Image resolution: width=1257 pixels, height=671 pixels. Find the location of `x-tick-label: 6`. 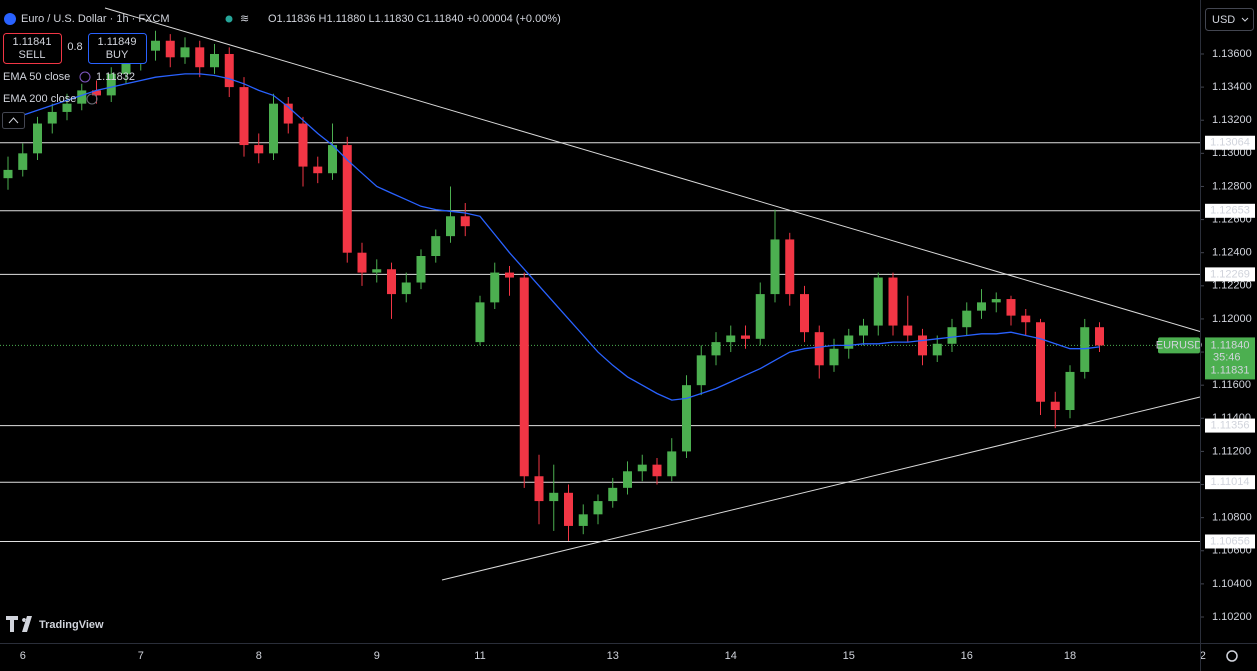

x-tick-label: 6 is located at coordinates (23, 656).